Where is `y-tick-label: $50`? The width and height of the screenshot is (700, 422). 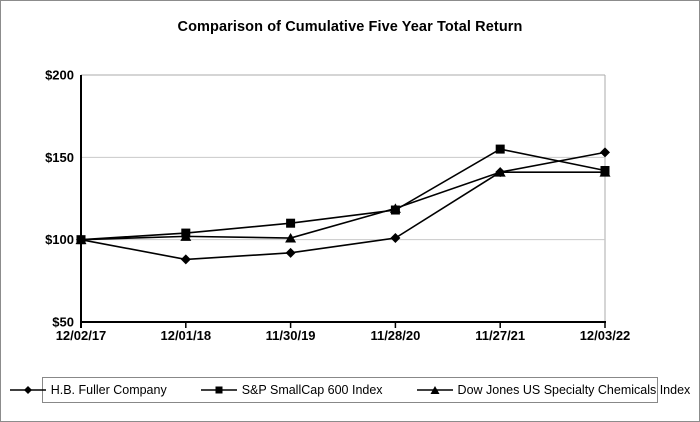
y-tick-label: $50 is located at coordinates (63, 322).